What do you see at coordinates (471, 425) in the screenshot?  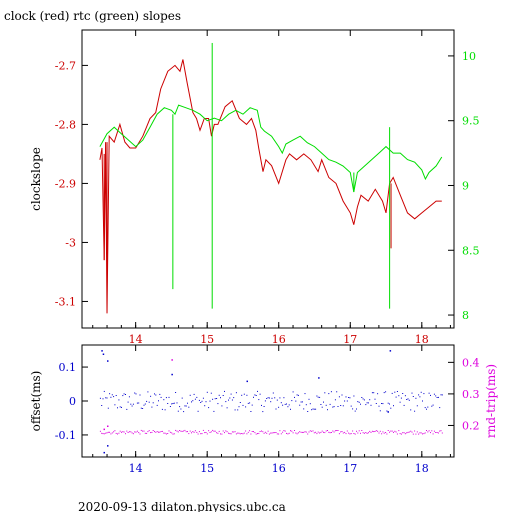 I see `y2-tick-label: 0.2` at bounding box center [471, 425].